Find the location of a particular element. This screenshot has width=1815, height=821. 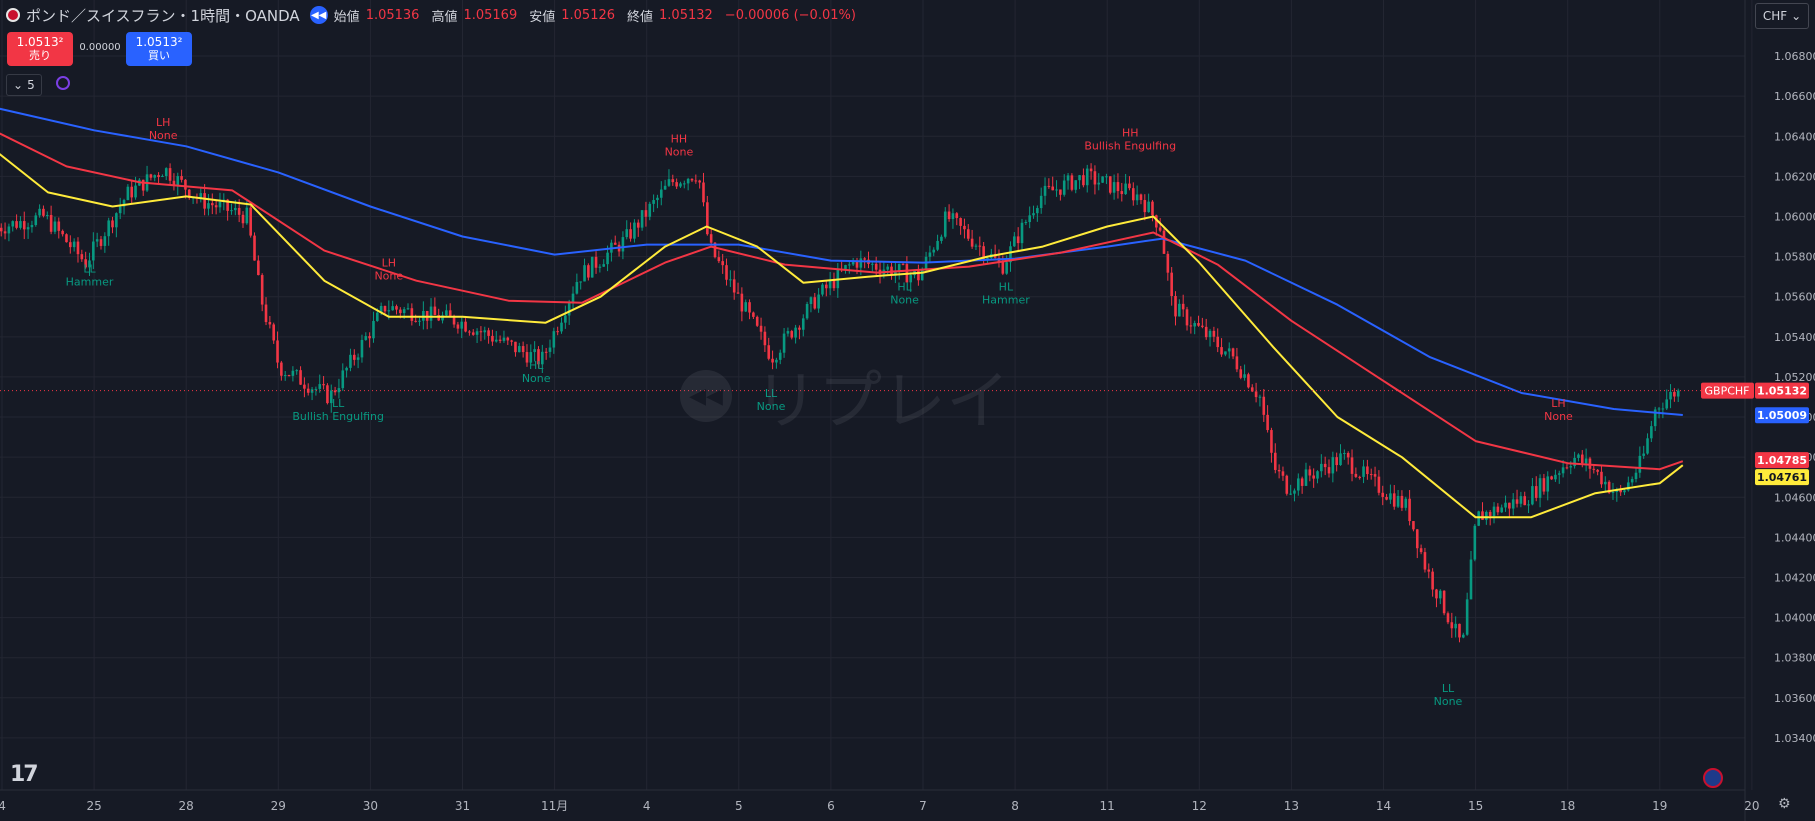

x-tick-label: 4 is located at coordinates (647, 806).